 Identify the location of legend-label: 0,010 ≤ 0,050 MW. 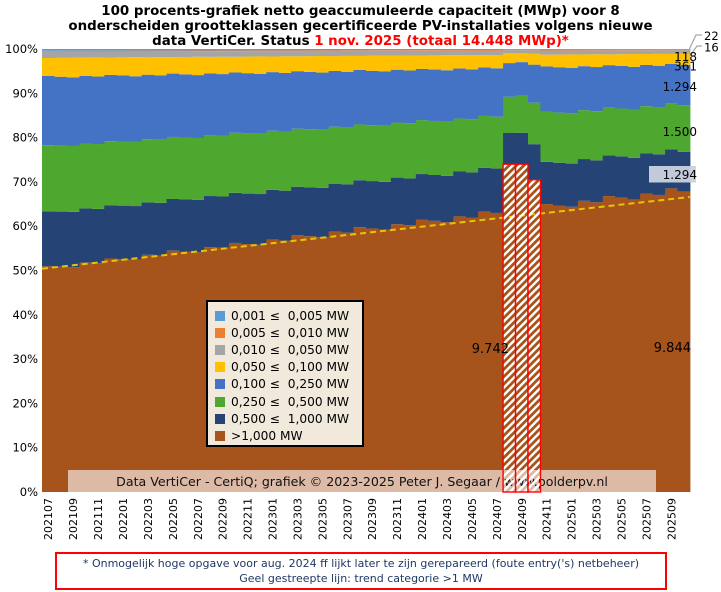
(290, 349).